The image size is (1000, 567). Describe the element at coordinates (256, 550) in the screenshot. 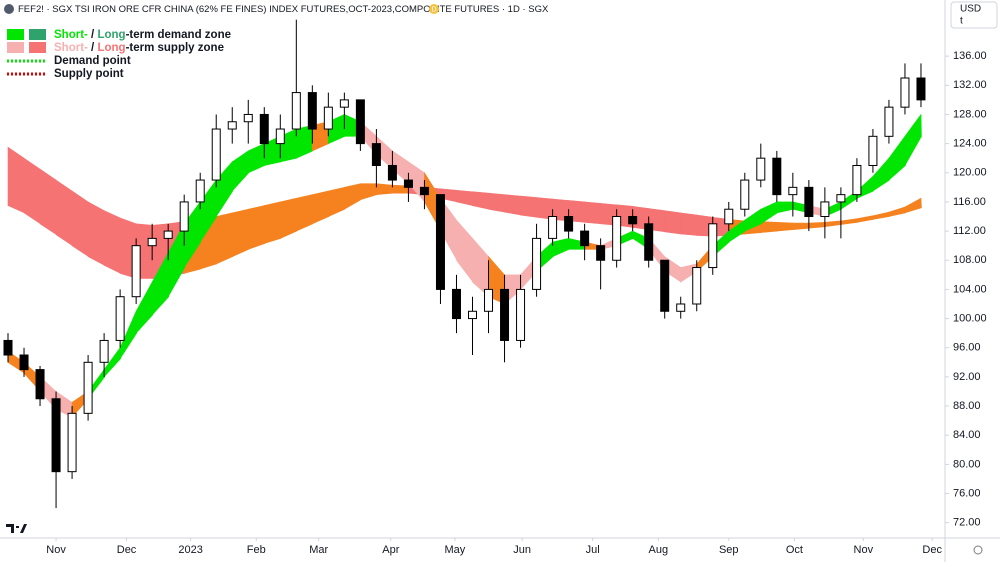

I see `x-tick-label: Feb` at that location.